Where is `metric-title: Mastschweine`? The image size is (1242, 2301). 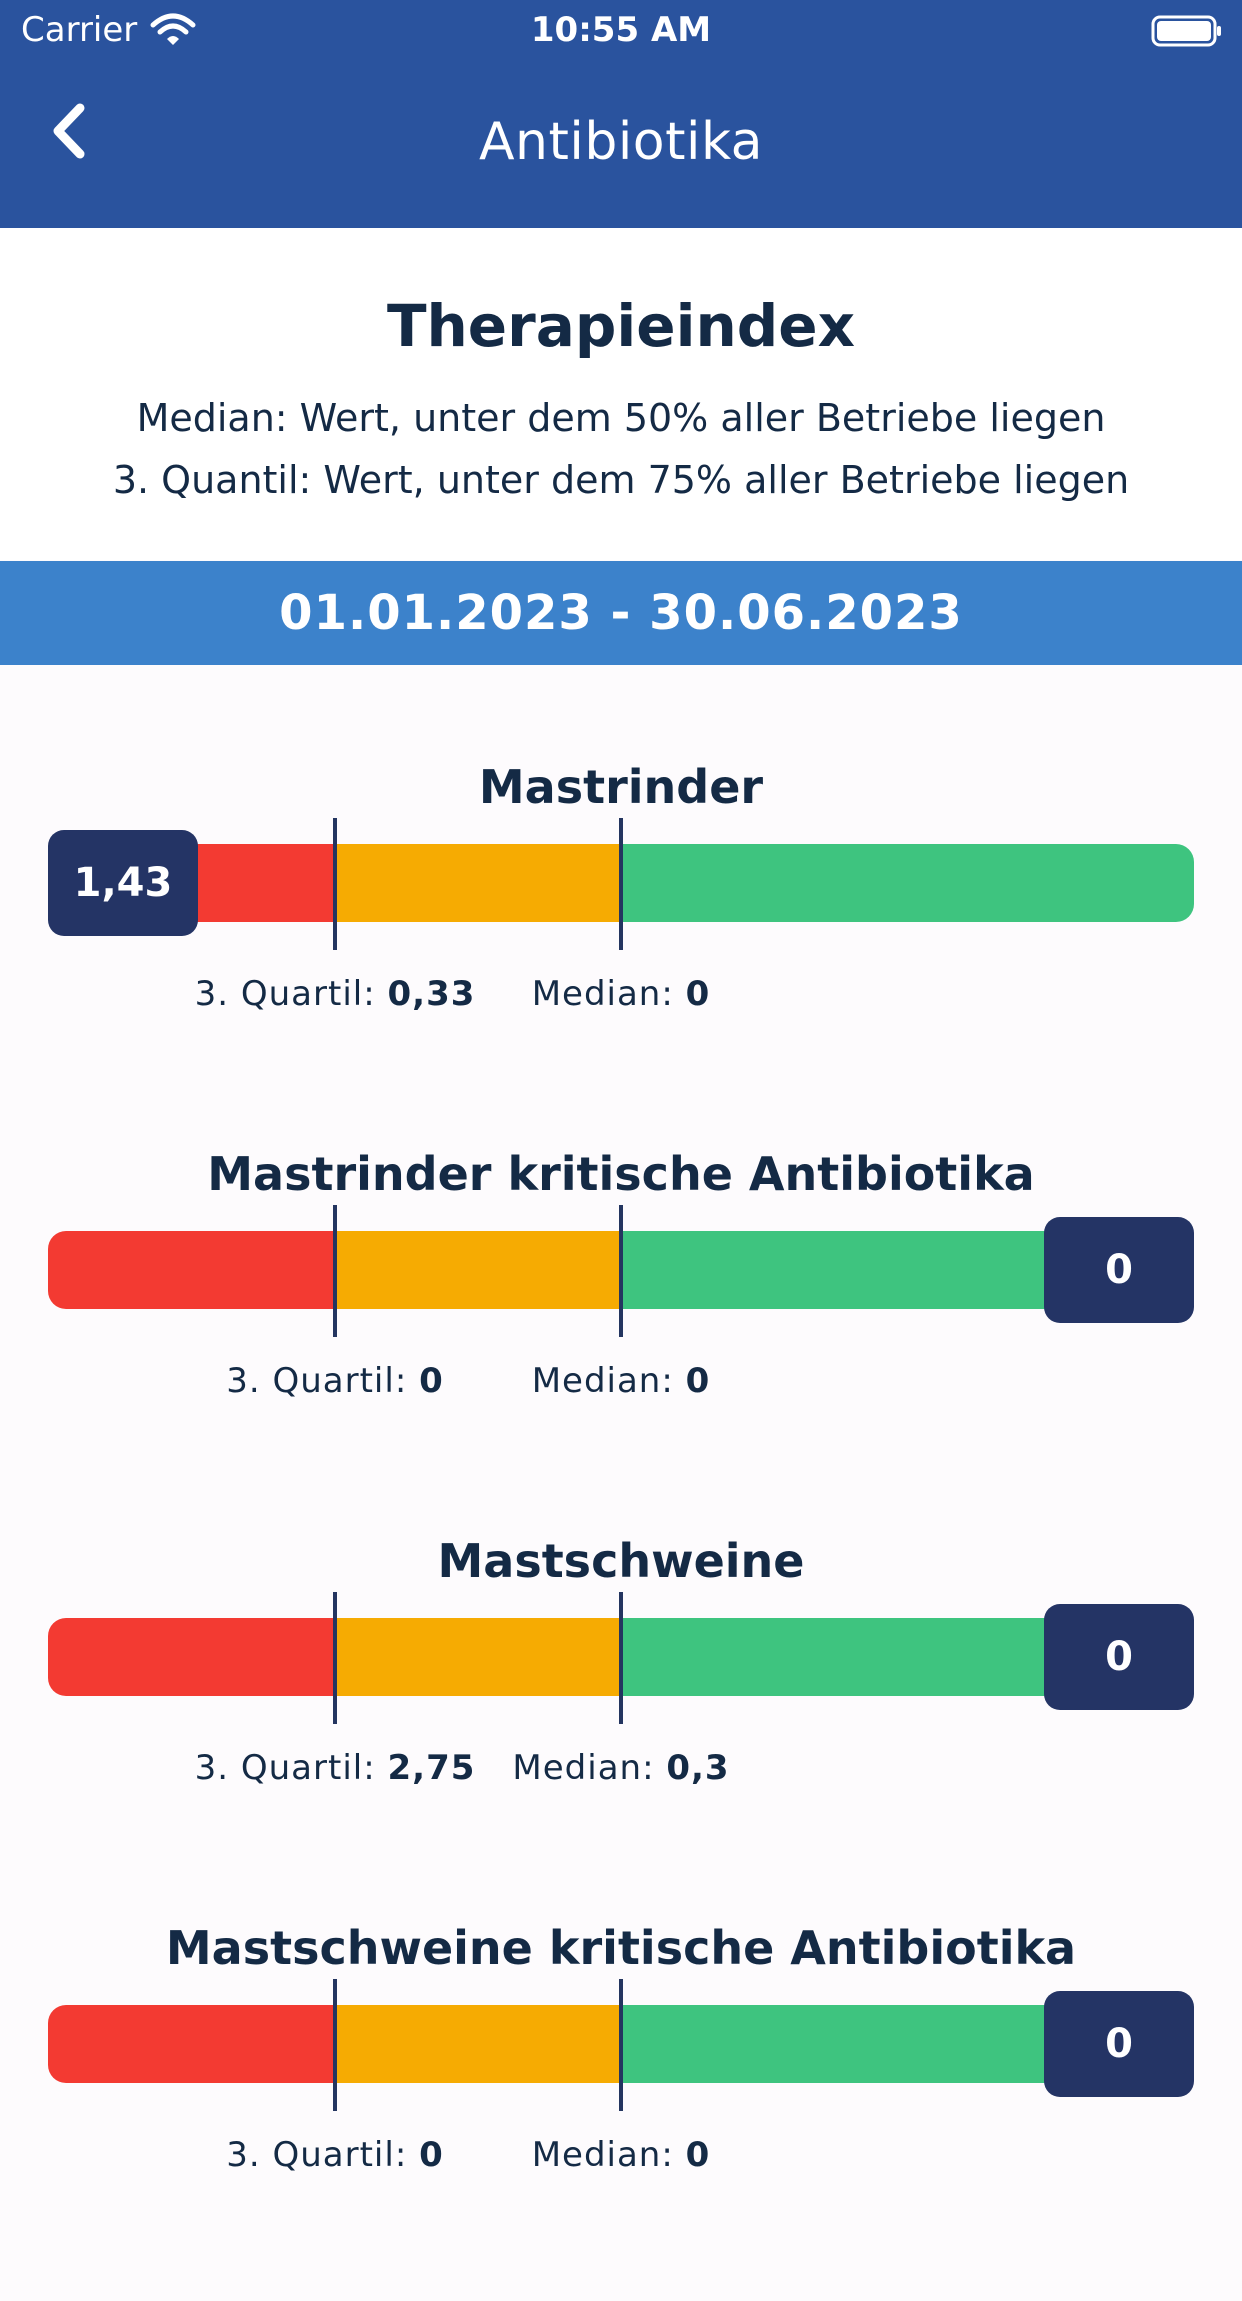
metric-title: Mastschweine is located at coordinates (621, 1561).